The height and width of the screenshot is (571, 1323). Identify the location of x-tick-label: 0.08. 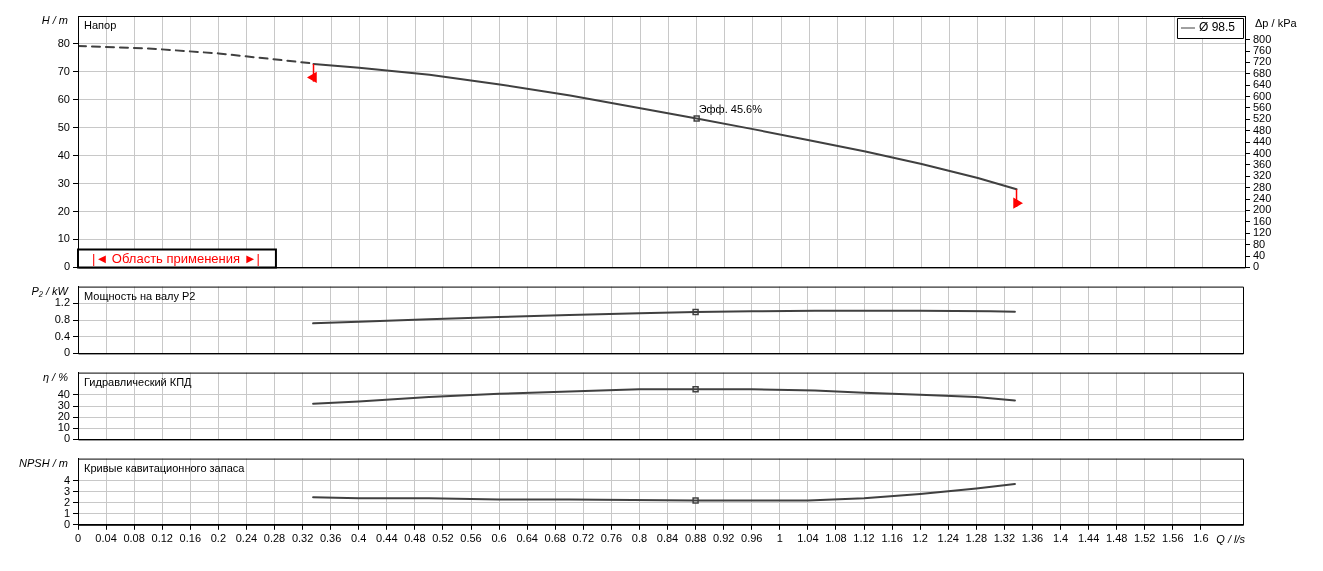
(134, 538).